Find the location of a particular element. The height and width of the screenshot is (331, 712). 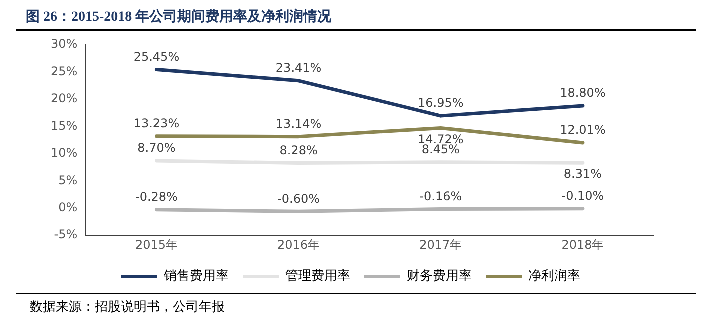

legend-label: 销售费用率 is located at coordinates (196, 276).